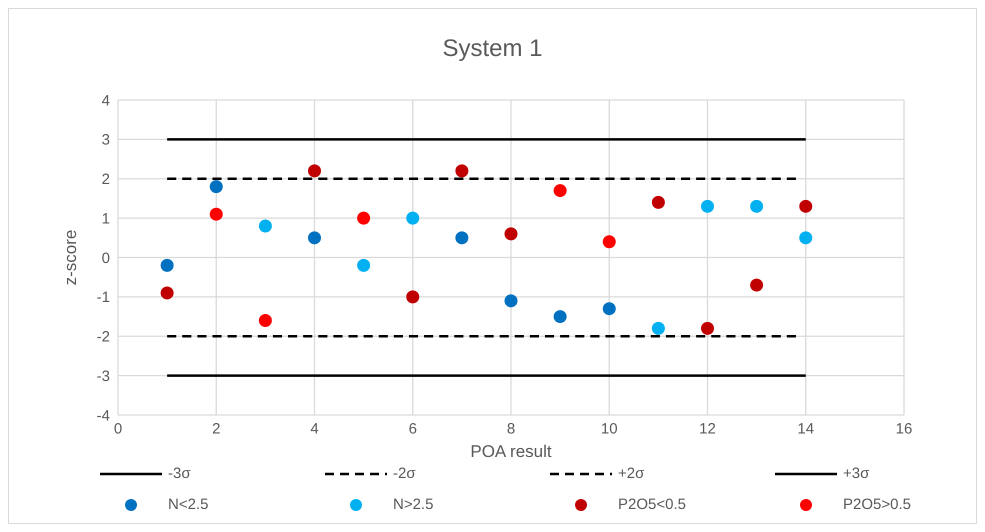 The width and height of the screenshot is (985, 532). I want to click on x-tick-label: 2, so click(216, 429).